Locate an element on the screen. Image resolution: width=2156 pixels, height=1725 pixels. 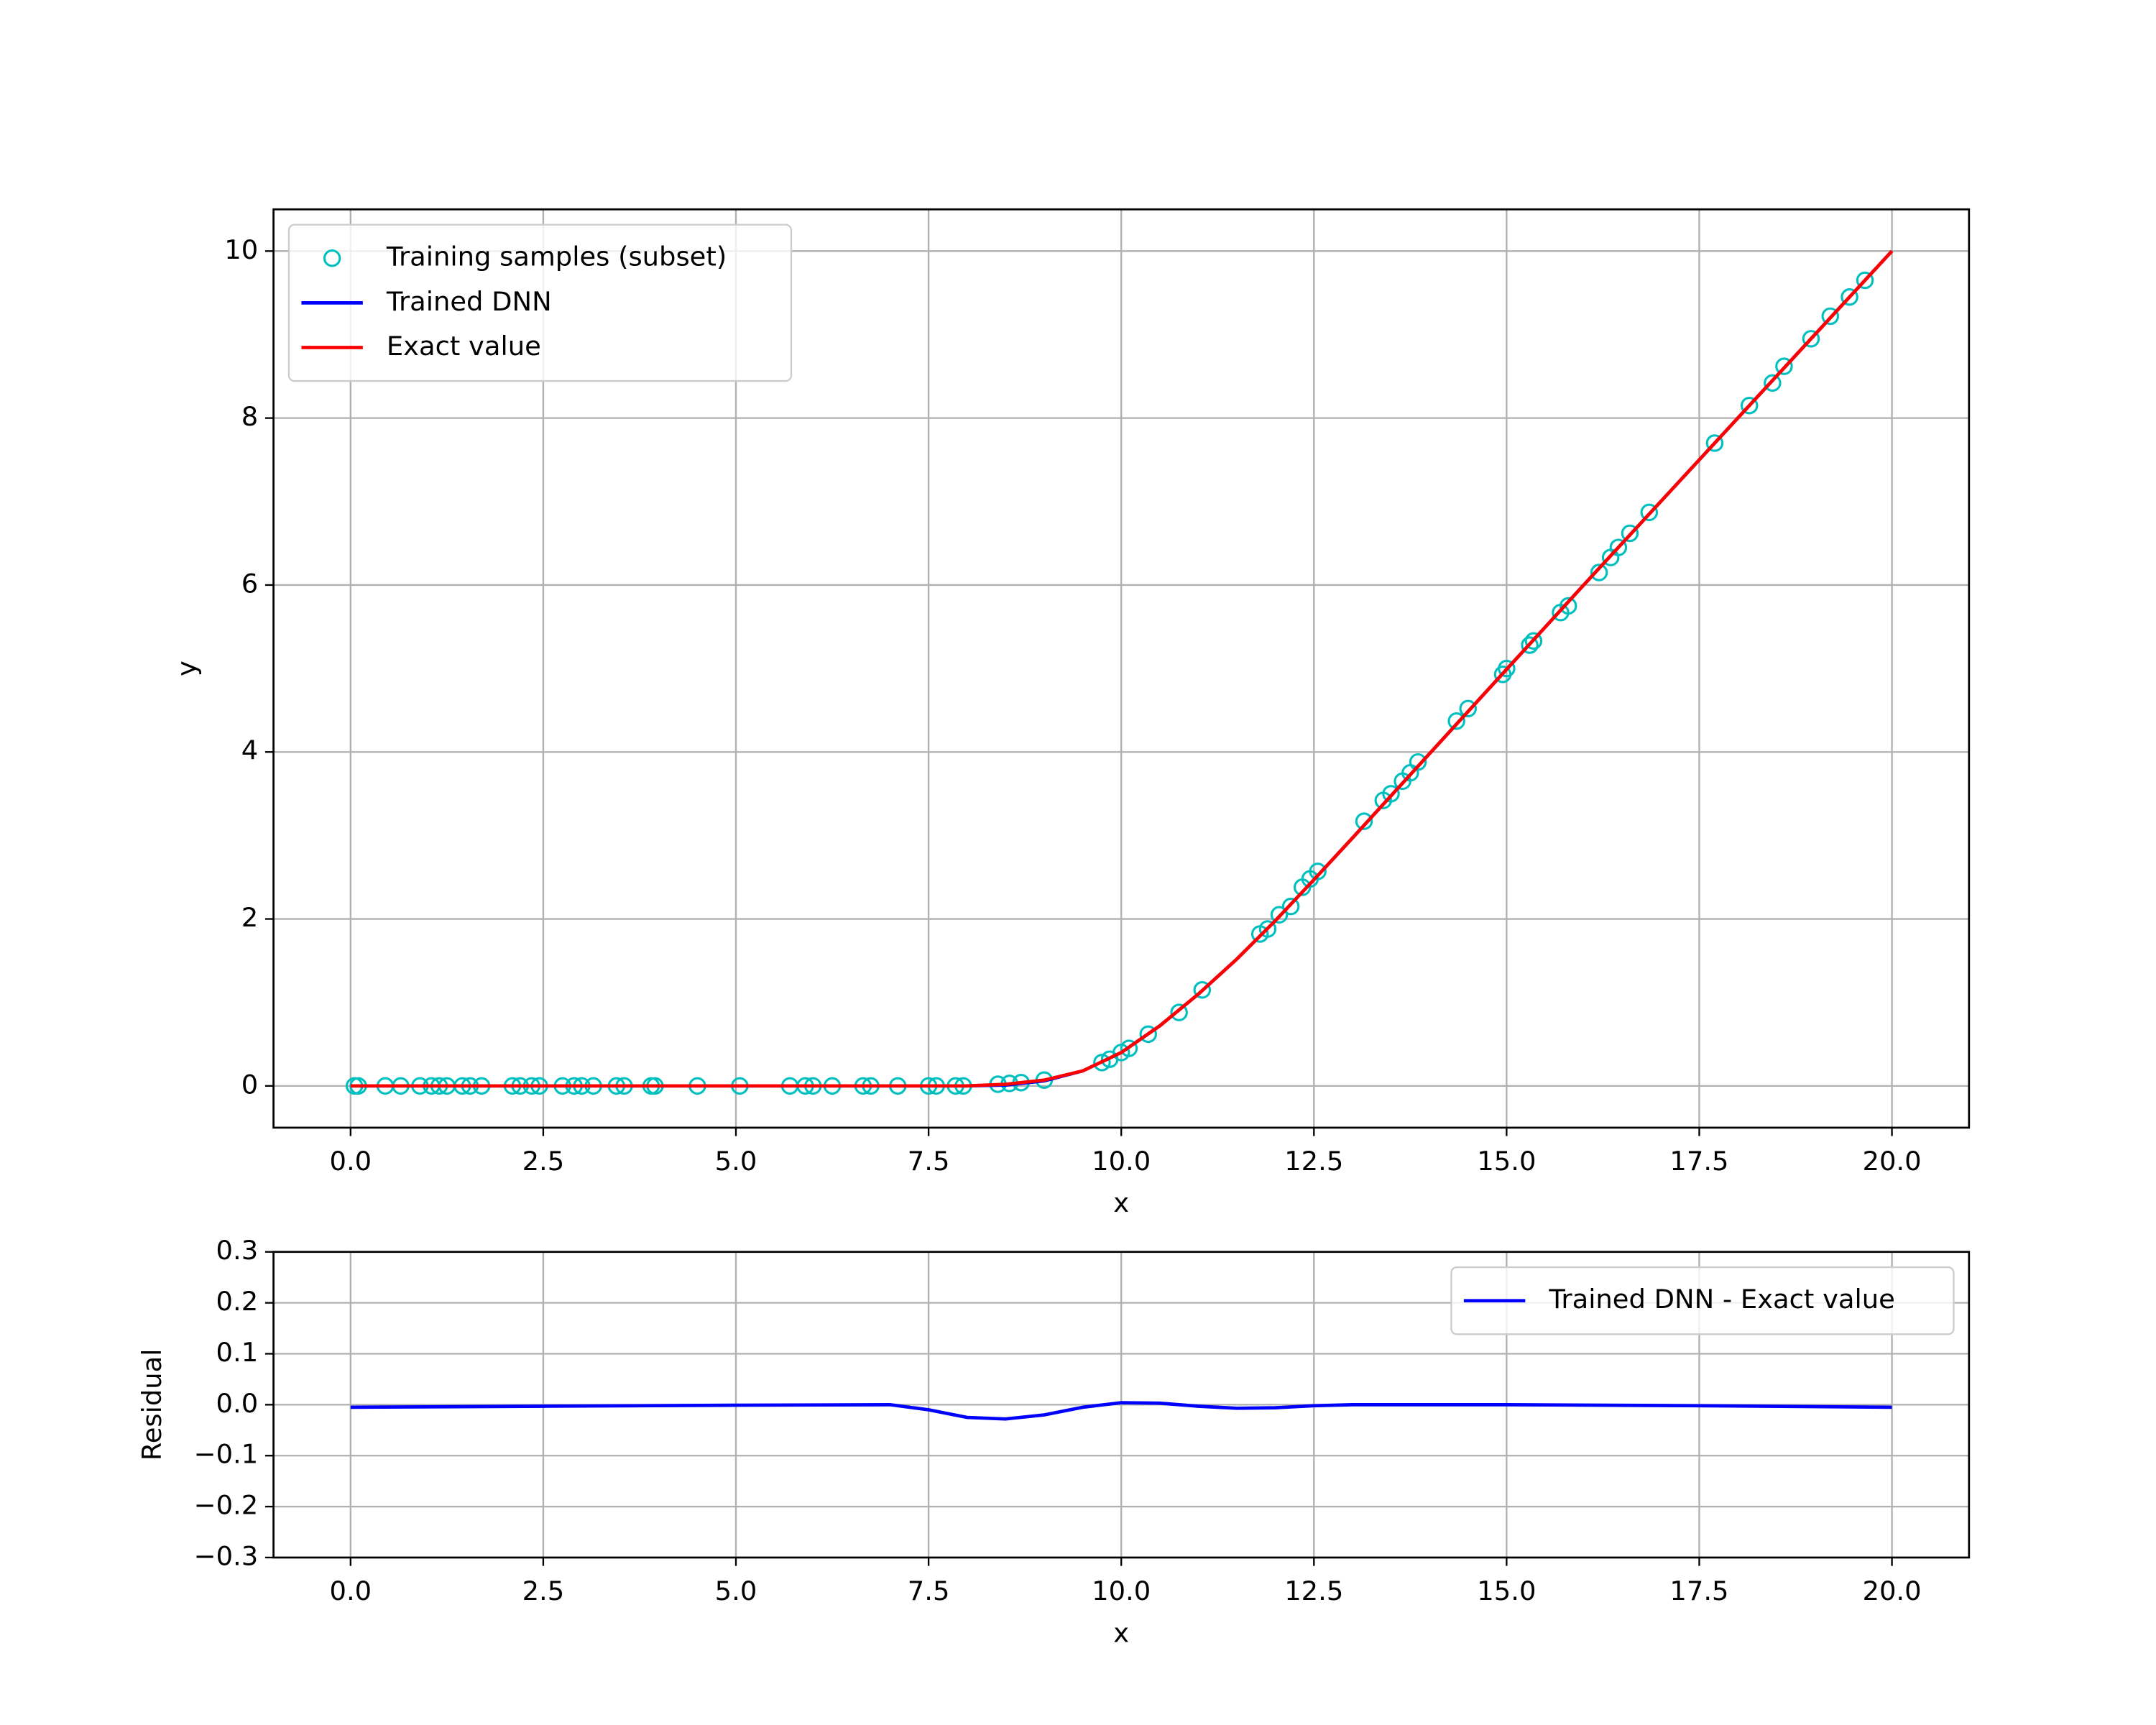
legend-label: Trained DNN - Exact value is located at coordinates (1721, 1299).